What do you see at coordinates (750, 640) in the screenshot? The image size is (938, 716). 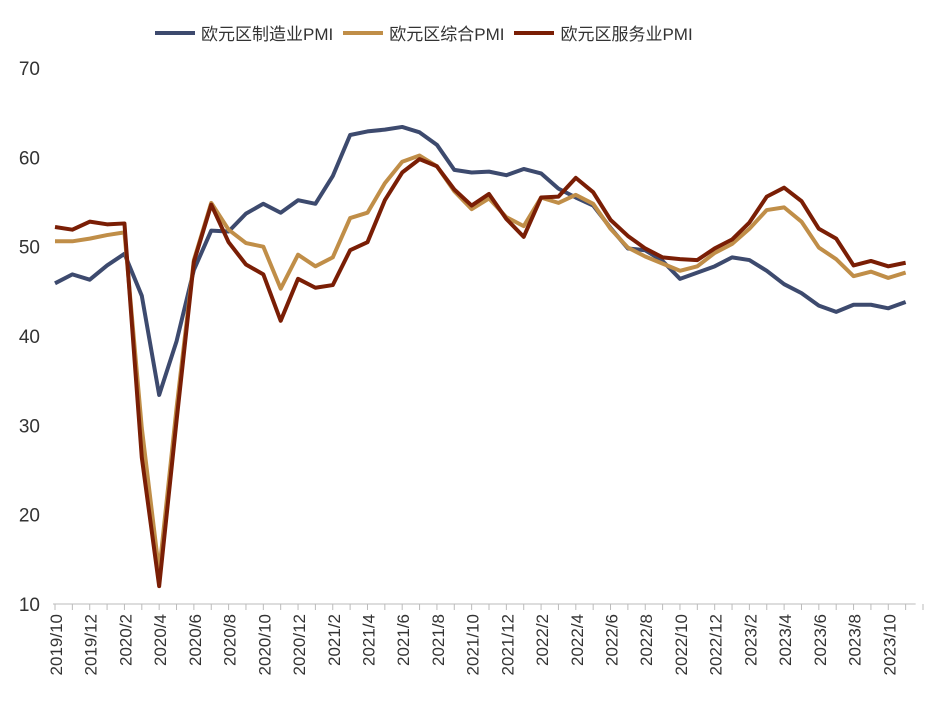 I see `x-tick-label: 2023/2` at bounding box center [750, 640].